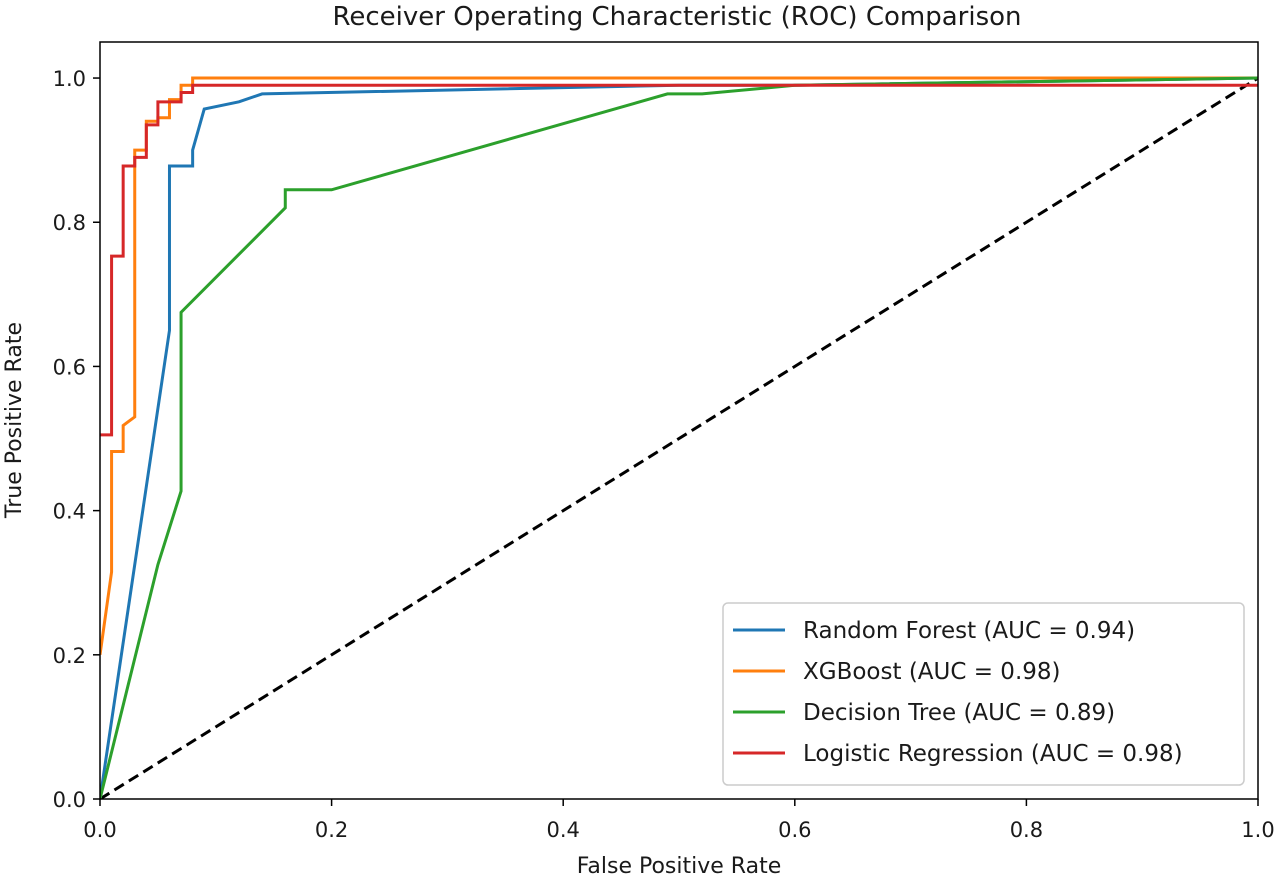  Describe the element at coordinates (331, 830) in the screenshot. I see `x-tick-label: 0.2` at that location.